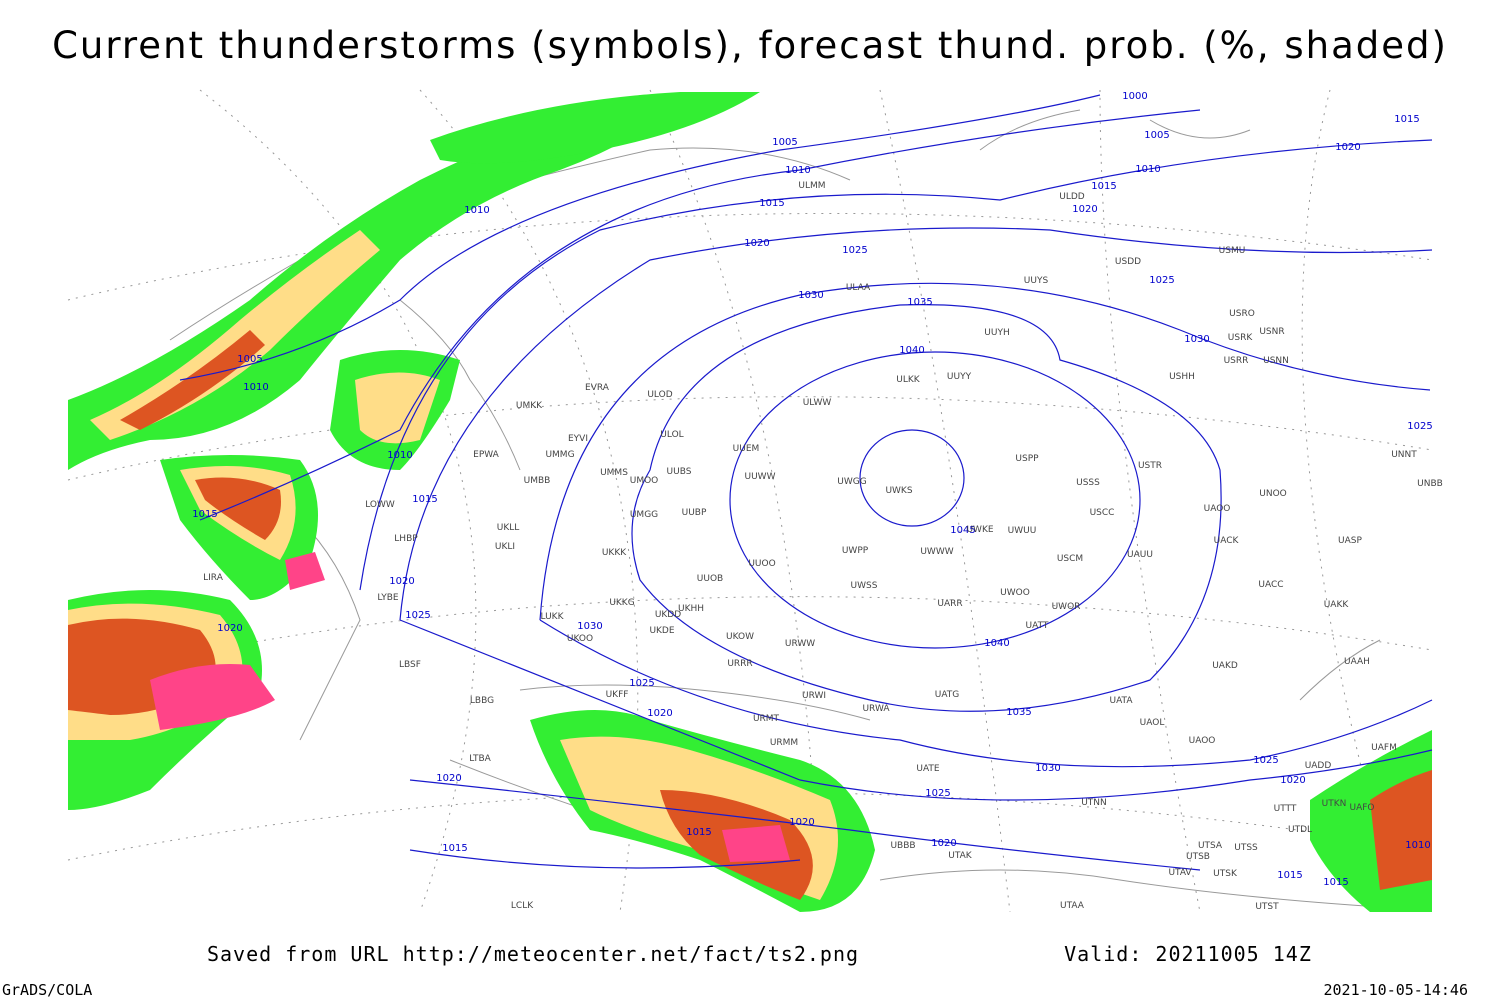 Image resolution: width=1500 pixels, height=1000 pixels. Describe the element at coordinates (898, 491) in the screenshot. I see `station-code: UWKS` at that location.